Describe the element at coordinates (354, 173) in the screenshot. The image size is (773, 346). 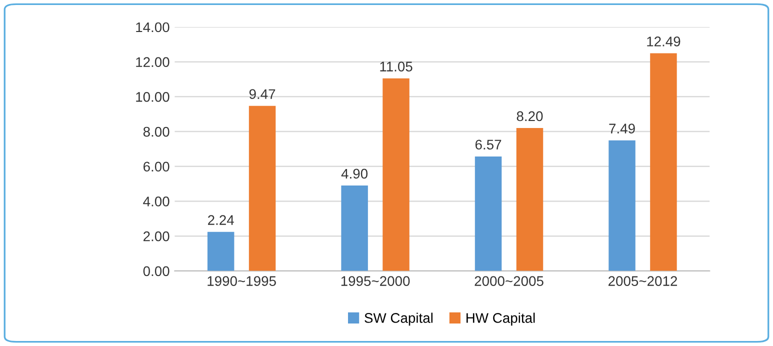
I see `data-label: 4.90` at that location.